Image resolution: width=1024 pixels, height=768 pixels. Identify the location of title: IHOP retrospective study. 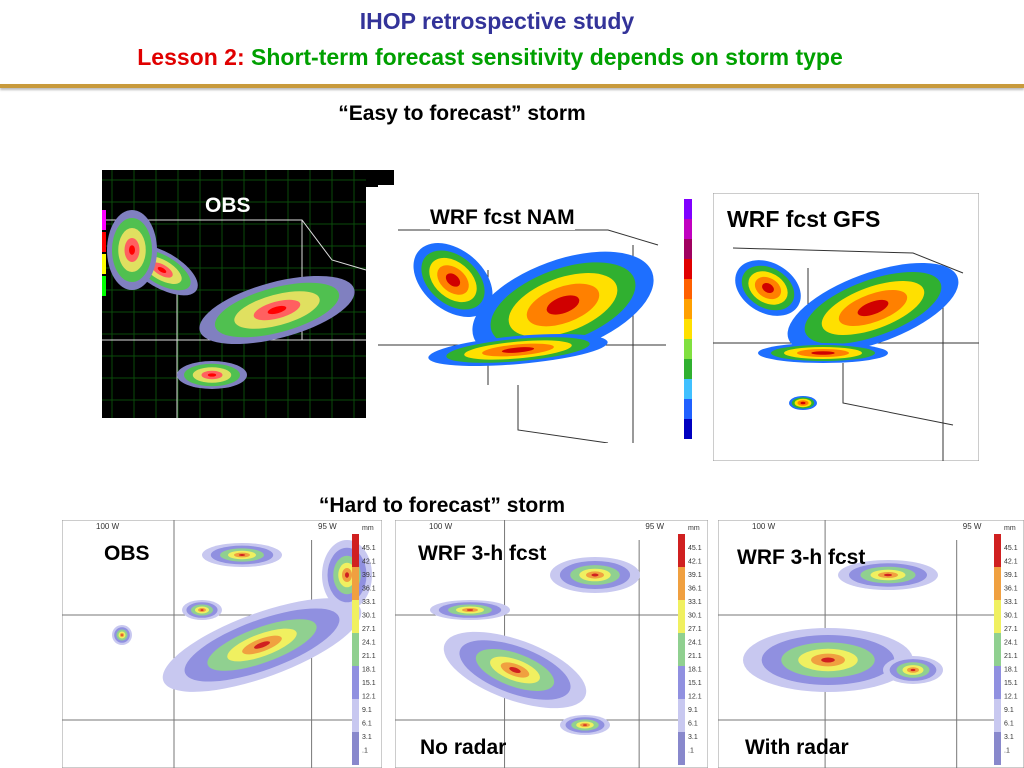
(497, 21).